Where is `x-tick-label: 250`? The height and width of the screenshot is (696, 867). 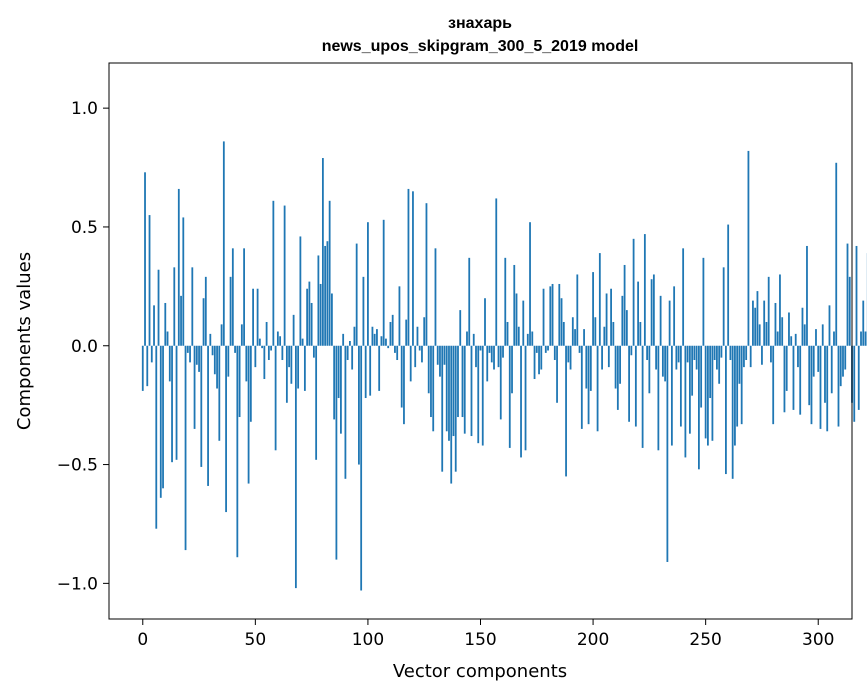
x-tick-label: 250 is located at coordinates (705, 640).